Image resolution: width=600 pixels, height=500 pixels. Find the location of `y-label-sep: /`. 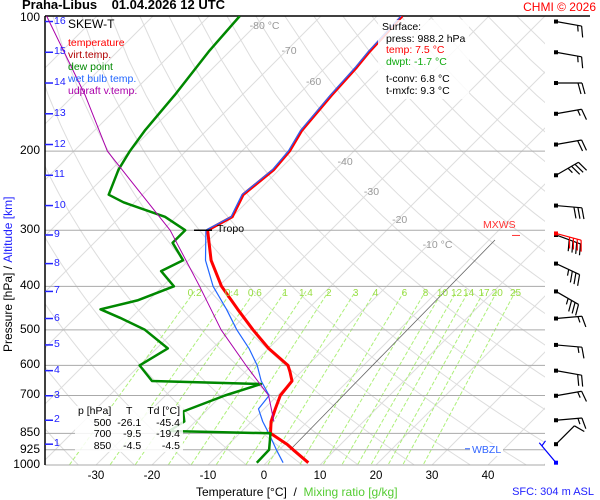

y-label-sep: / is located at coordinates (8, 267).